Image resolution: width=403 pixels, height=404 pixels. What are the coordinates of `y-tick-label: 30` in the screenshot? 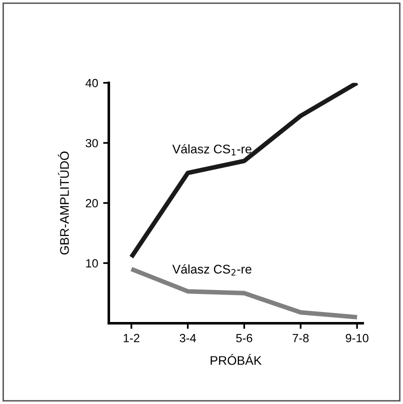 It's located at (92, 143).